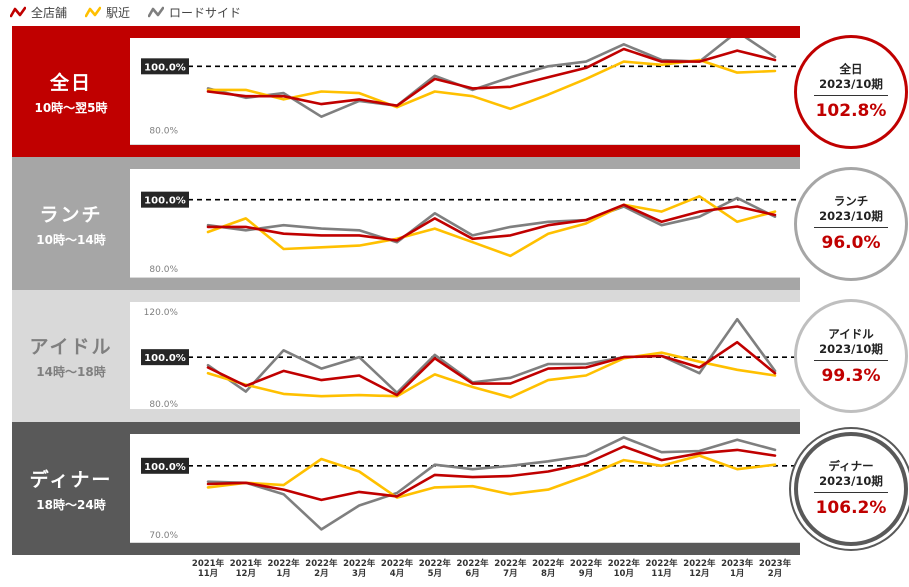 The image size is (909, 587). I want to click on summary-badge-3: ディナー 2023/10期 106.2%, so click(851, 488).